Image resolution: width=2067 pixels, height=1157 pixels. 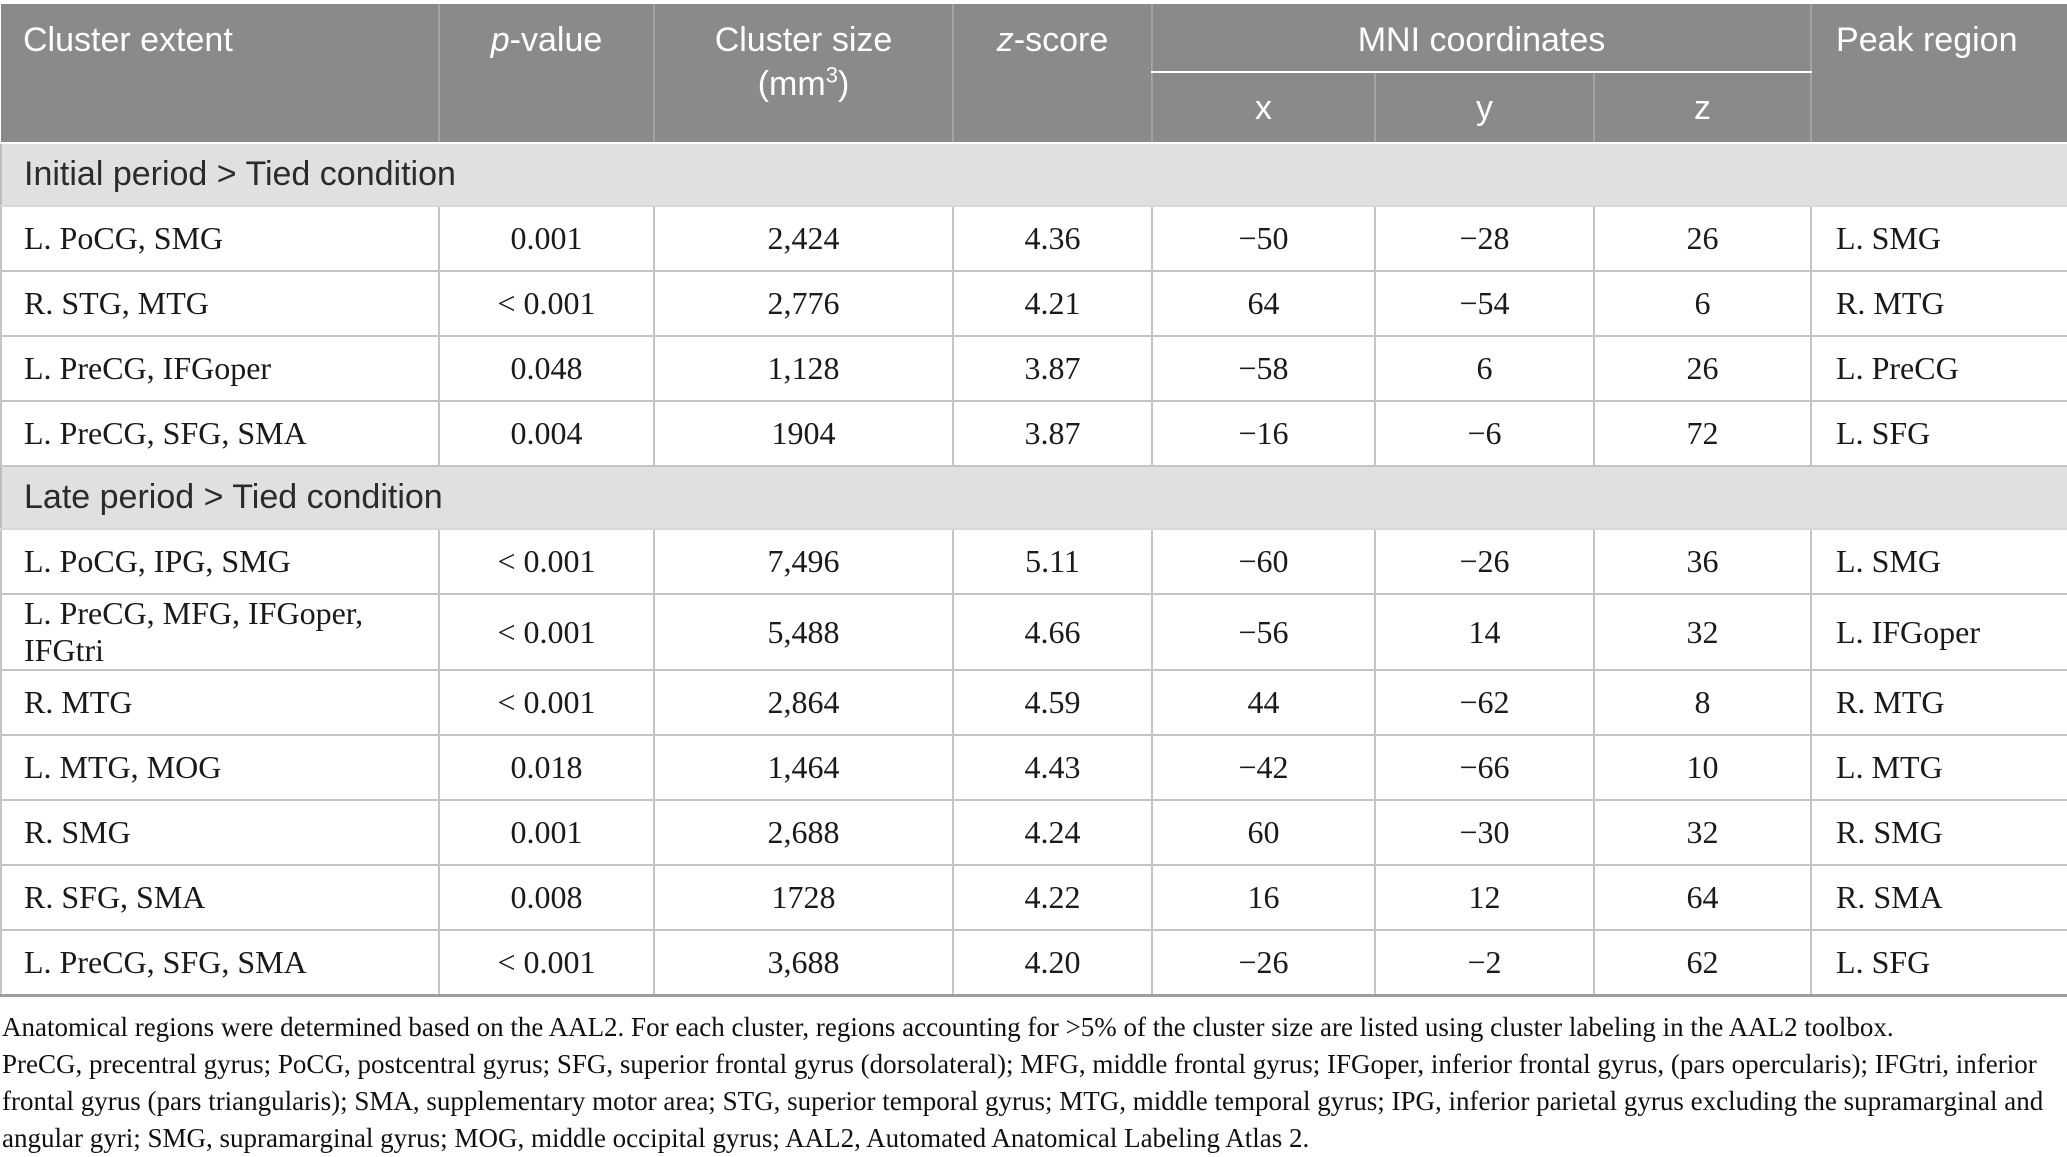 I want to click on cell-p-value: 0.018, so click(x=546, y=767).